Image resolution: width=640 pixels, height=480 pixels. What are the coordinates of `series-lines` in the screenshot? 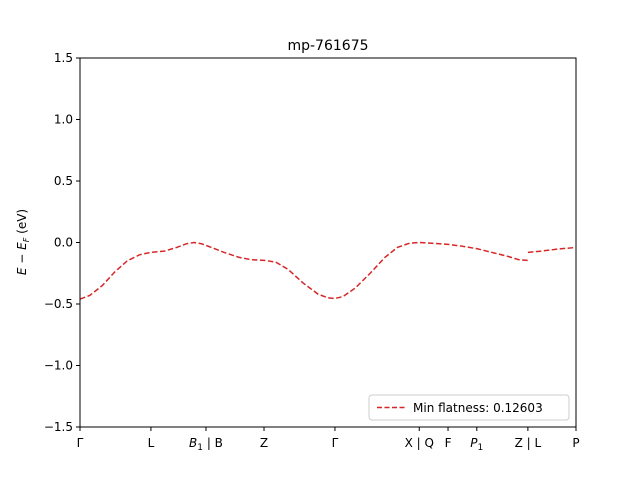 It's located at (328, 270).